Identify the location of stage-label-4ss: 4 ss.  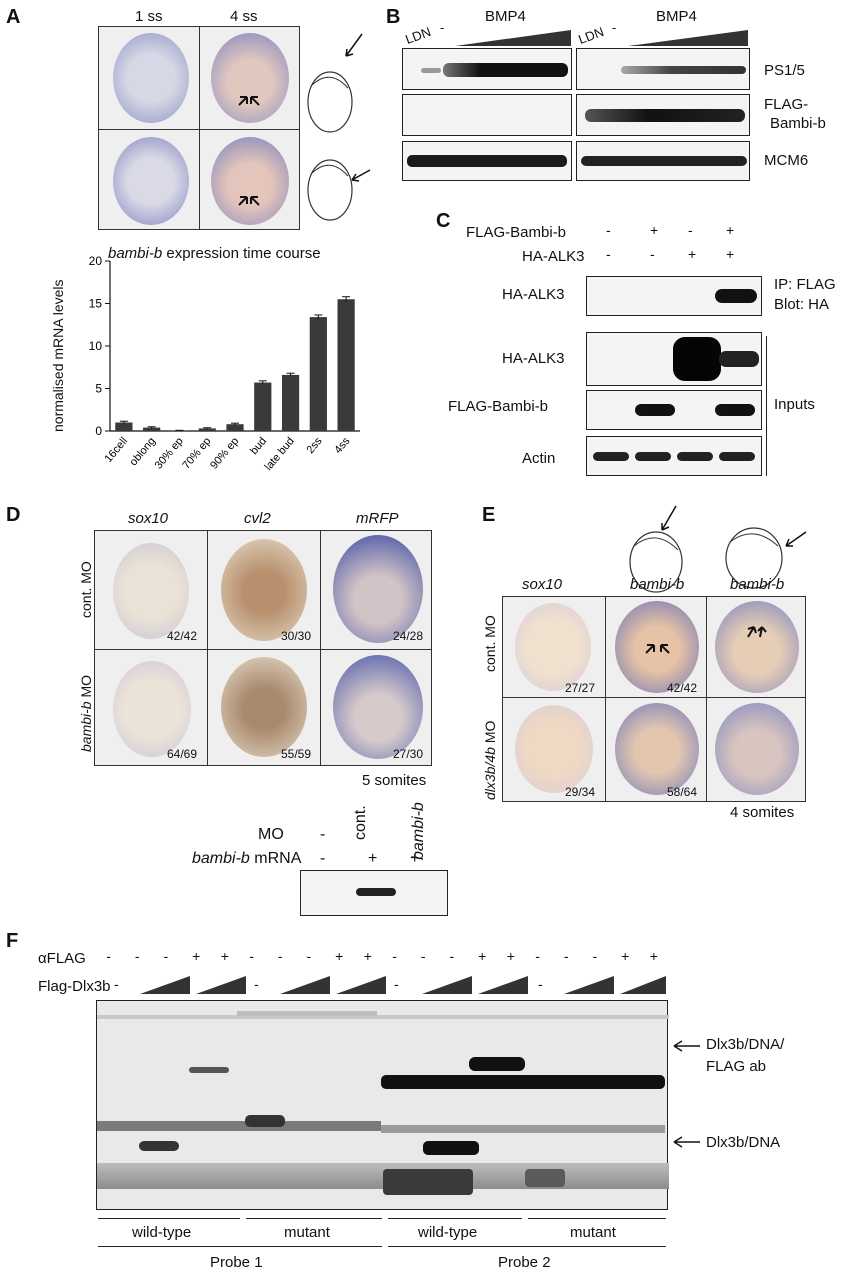
(244, 16).